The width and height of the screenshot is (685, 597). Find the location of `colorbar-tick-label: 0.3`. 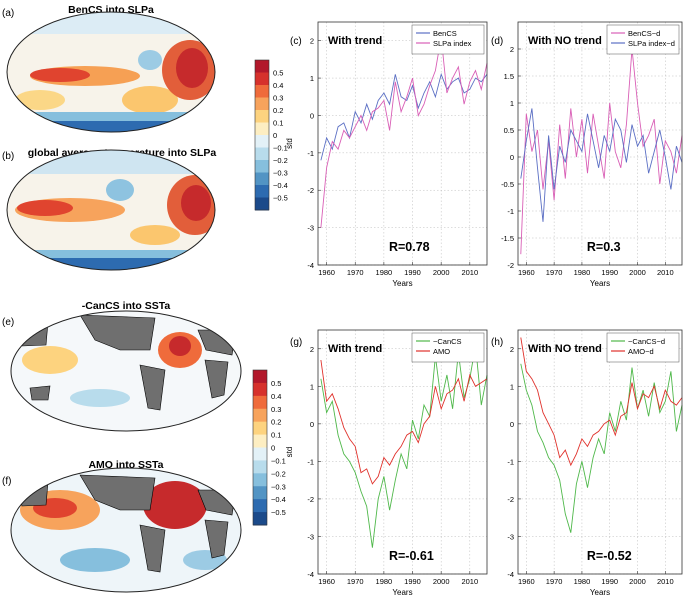

colorbar-tick-label: 0.3 is located at coordinates (276, 409).